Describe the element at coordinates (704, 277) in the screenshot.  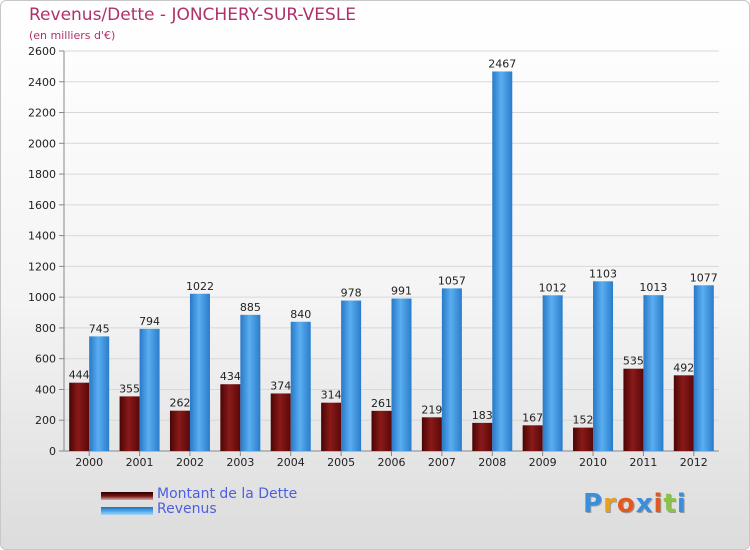
I see `revenus-value-label: 1077` at that location.